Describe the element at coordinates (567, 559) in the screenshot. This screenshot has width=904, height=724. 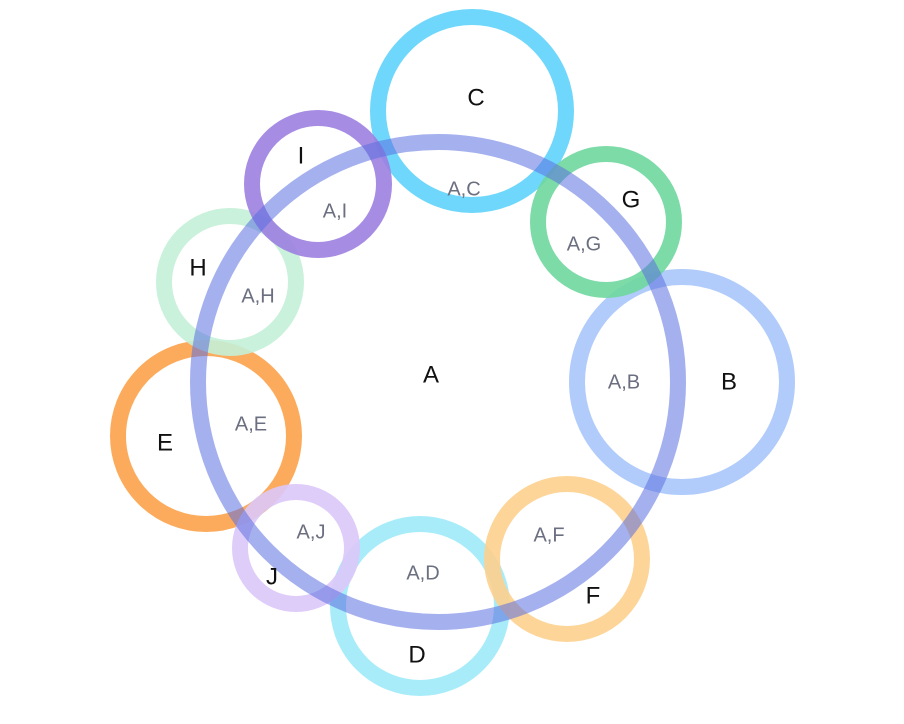
I see `set-f-circle` at that location.